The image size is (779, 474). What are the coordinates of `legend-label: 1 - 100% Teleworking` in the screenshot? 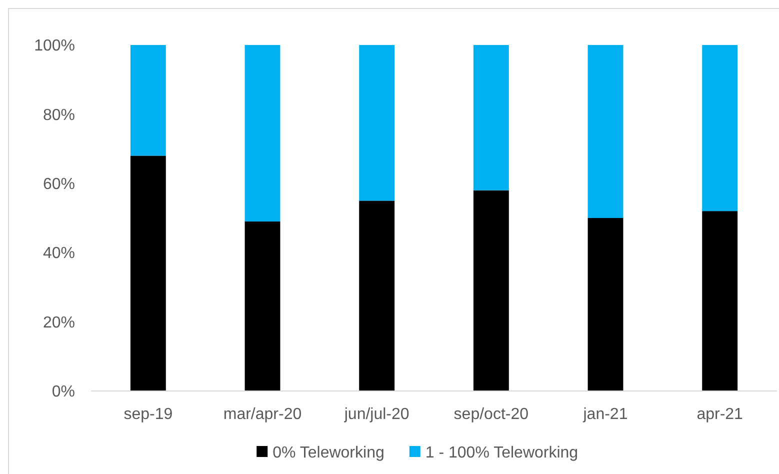 It's located at (501, 453).